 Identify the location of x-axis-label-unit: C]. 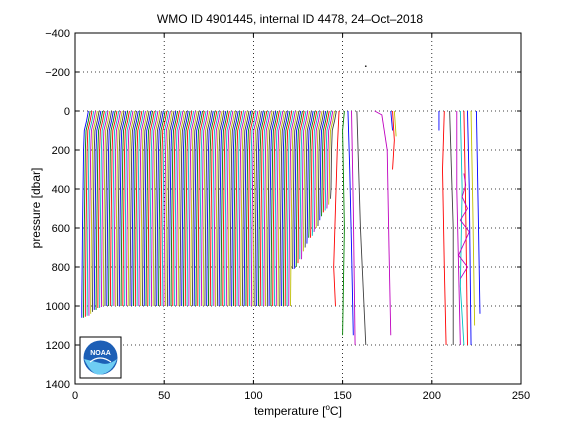
(336, 411).